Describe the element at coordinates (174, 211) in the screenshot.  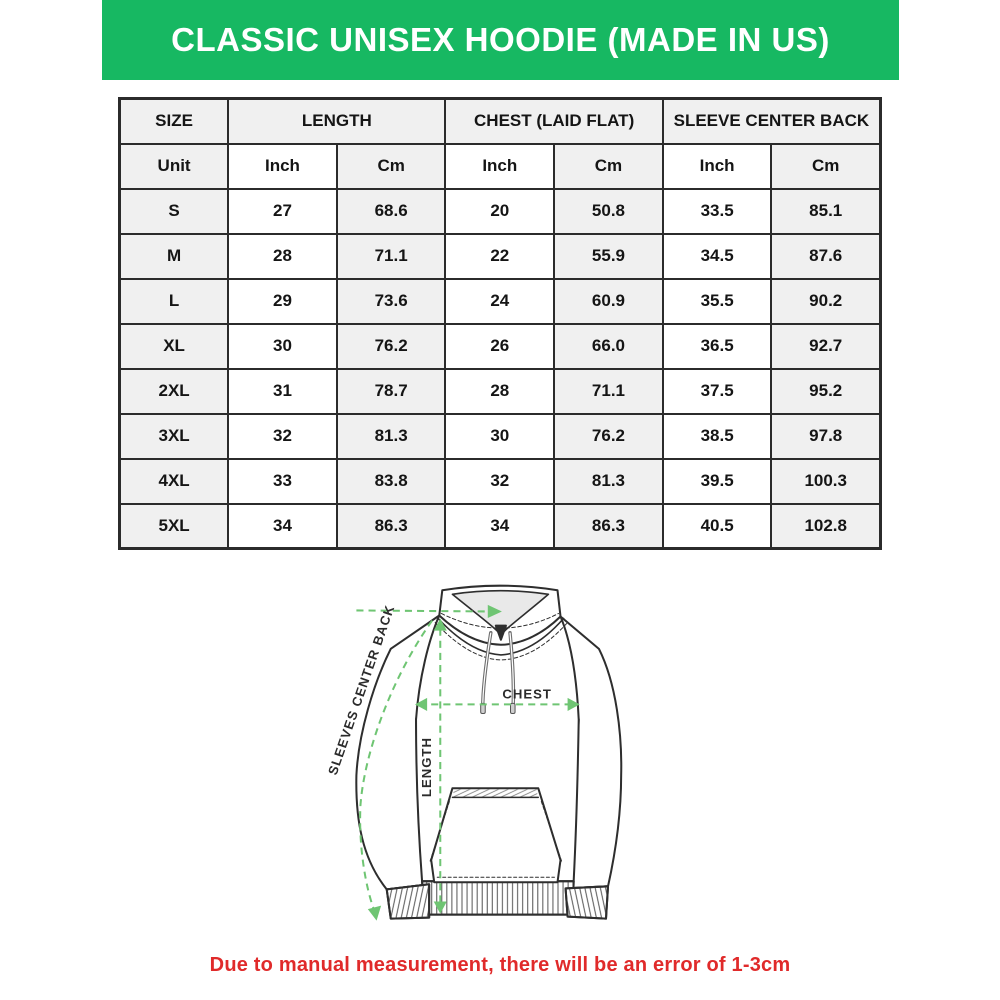
I see `size-cell: S` at that location.